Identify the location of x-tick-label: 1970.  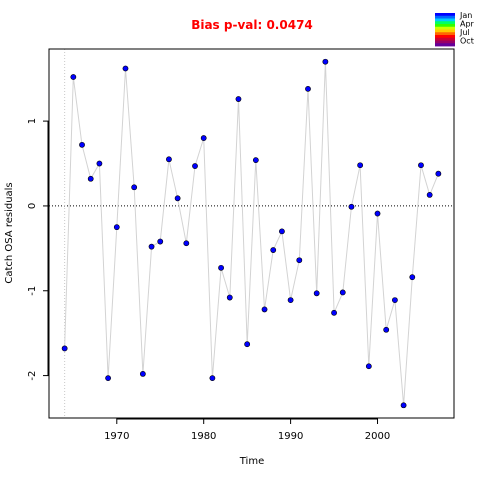
(116, 436).